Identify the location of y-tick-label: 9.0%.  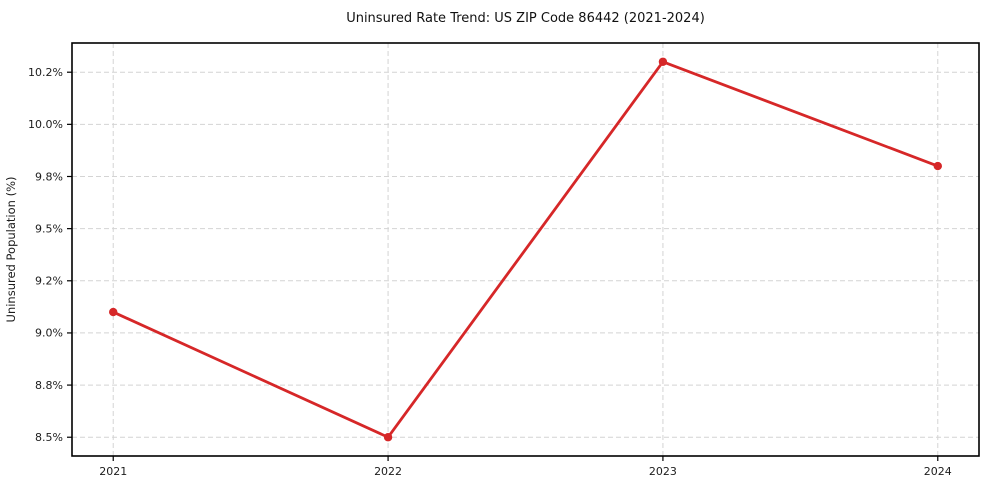
(49, 333).